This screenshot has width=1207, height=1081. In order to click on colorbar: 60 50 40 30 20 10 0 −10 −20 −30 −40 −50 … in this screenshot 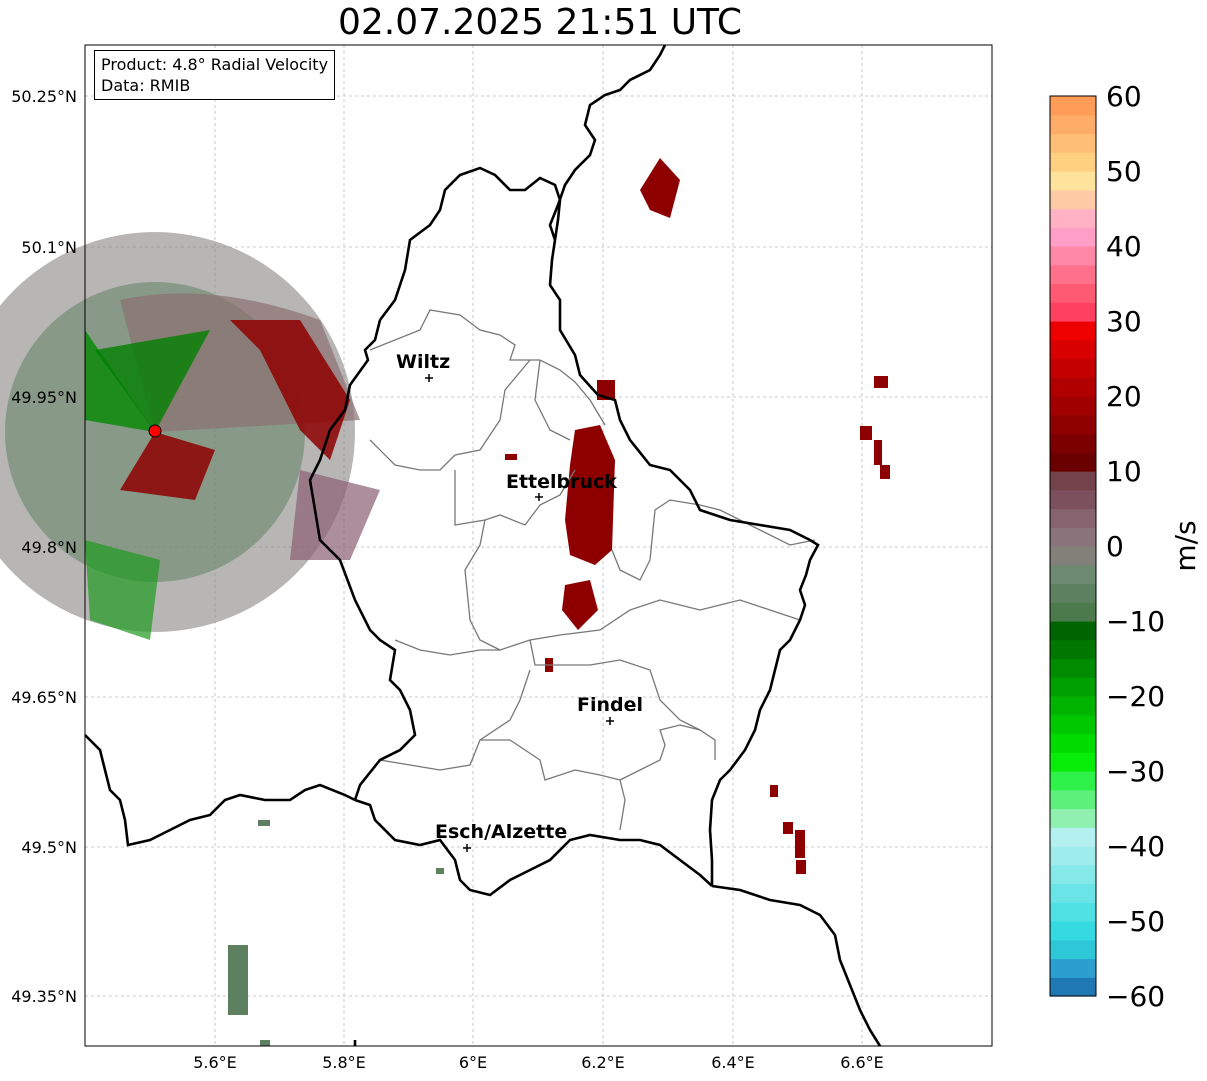, I will do `click(1125, 546)`.